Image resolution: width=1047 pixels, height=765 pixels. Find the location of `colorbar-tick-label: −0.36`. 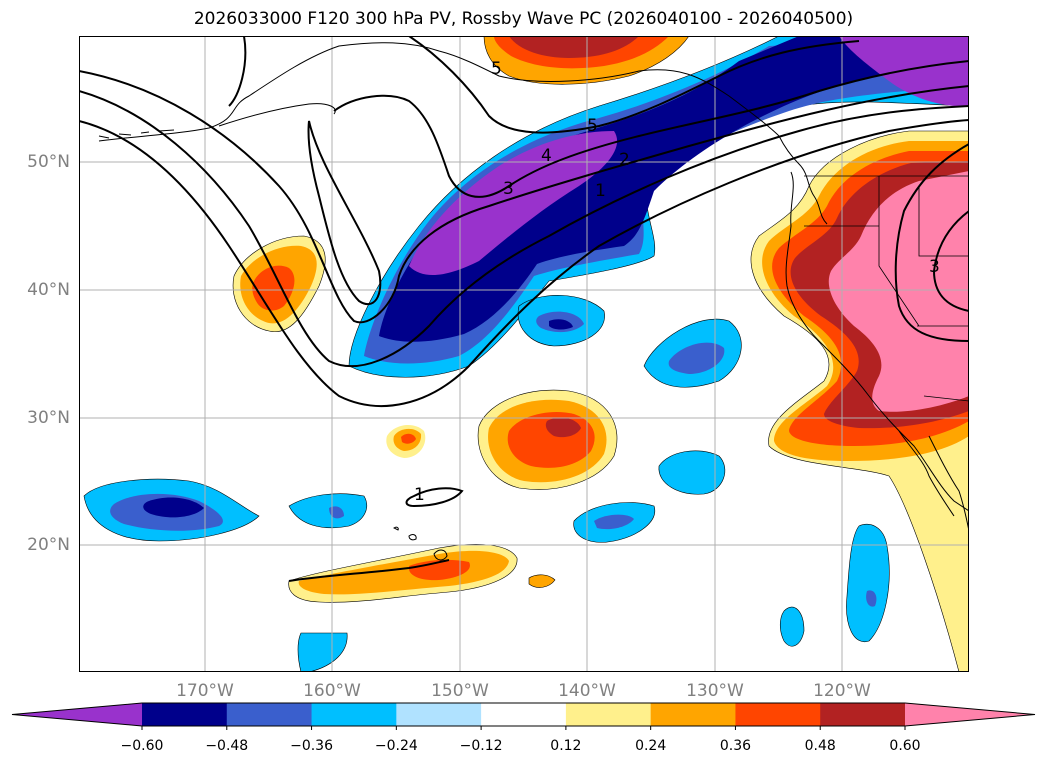

colorbar-tick-label: −0.36 is located at coordinates (311, 746).